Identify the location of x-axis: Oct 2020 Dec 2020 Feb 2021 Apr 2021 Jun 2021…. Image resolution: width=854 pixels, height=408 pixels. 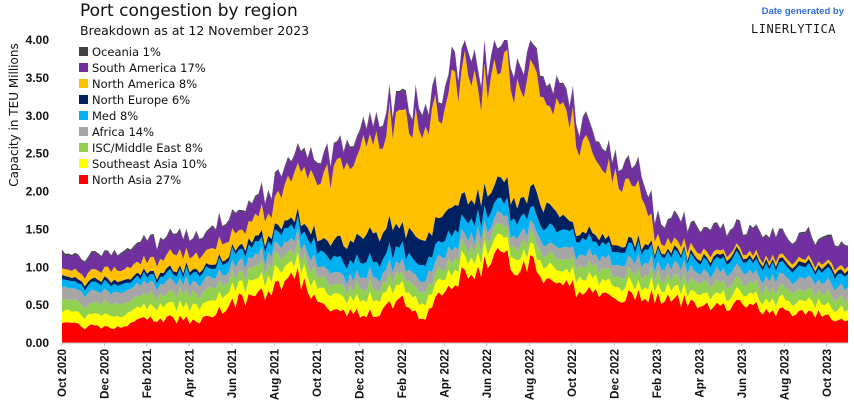
(452, 371).